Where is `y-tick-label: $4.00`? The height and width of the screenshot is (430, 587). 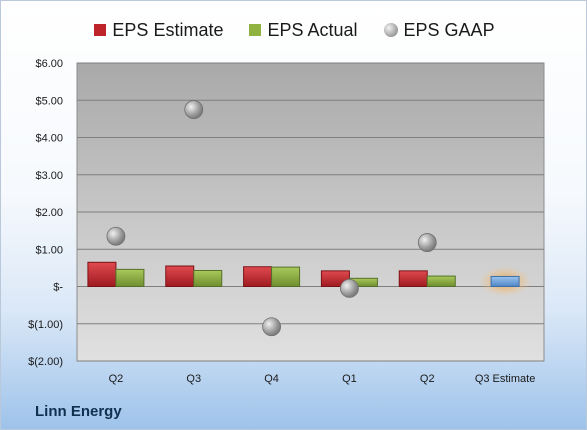
y-tick-label: $4.00 is located at coordinates (49, 139).